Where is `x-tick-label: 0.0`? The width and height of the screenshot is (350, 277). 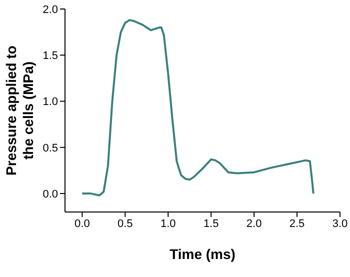
x-tick-label: 0.0 is located at coordinates (82, 224).